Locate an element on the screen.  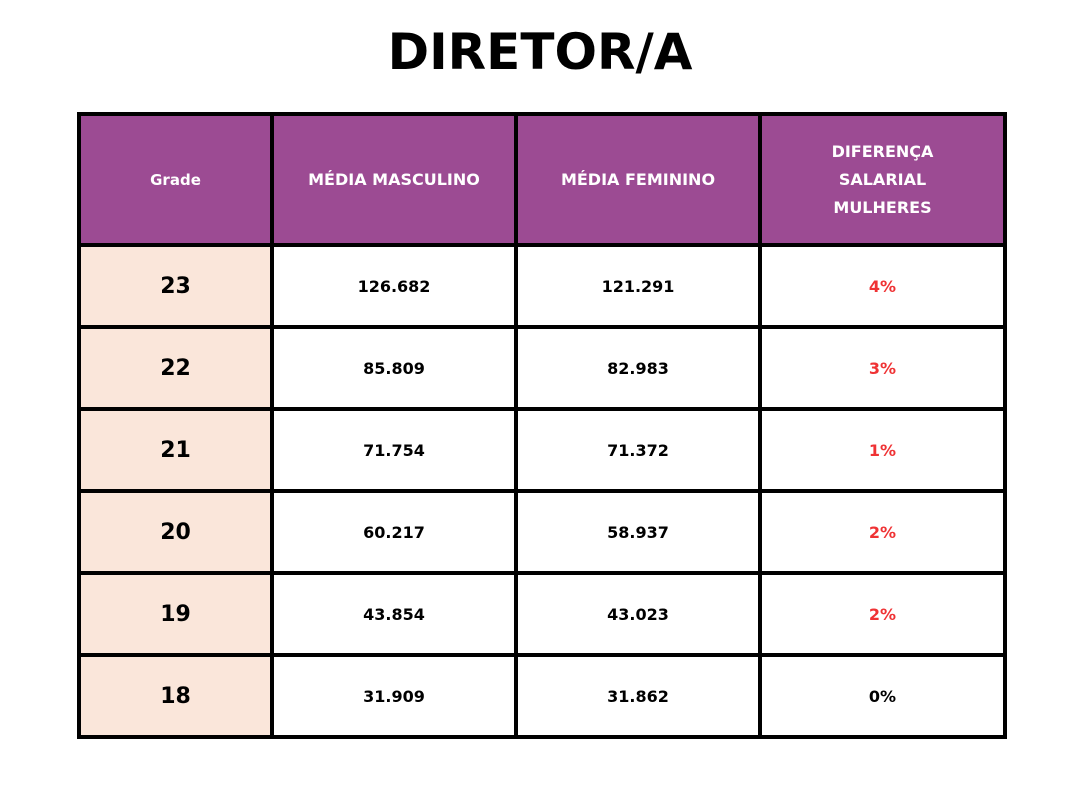
cell-diferenca: 1% is located at coordinates (882, 450).